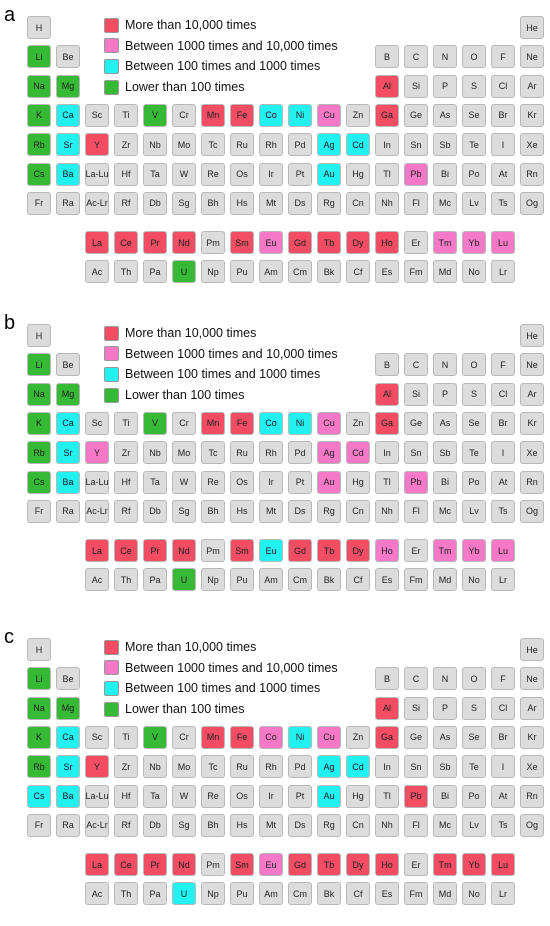 The height and width of the screenshot is (926, 550). Describe the element at coordinates (97, 737) in the screenshot. I see `element-cell-sc: Sc` at that location.